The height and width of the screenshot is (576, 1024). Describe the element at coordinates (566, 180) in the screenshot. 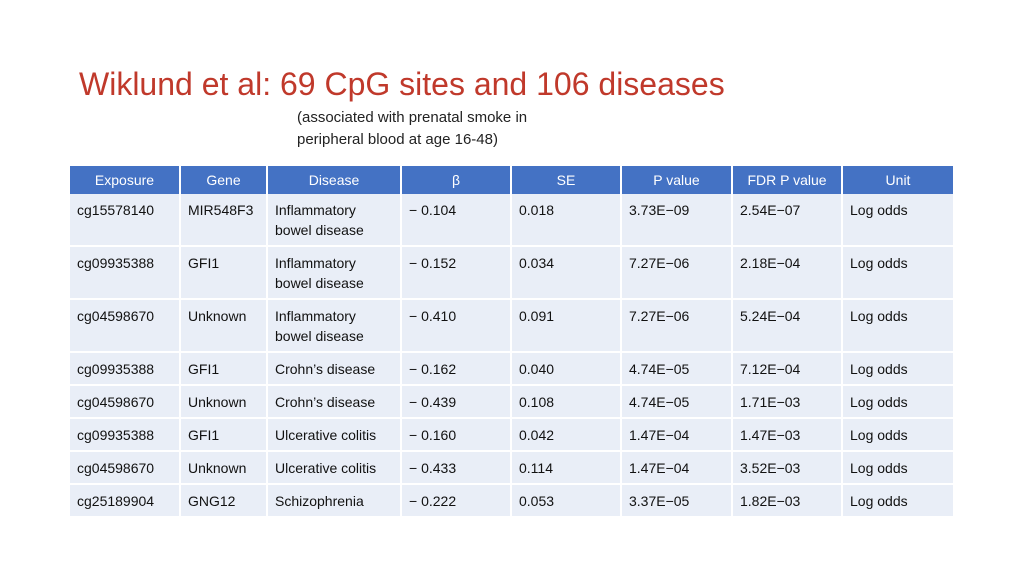

I see `header-se: SE` at that location.